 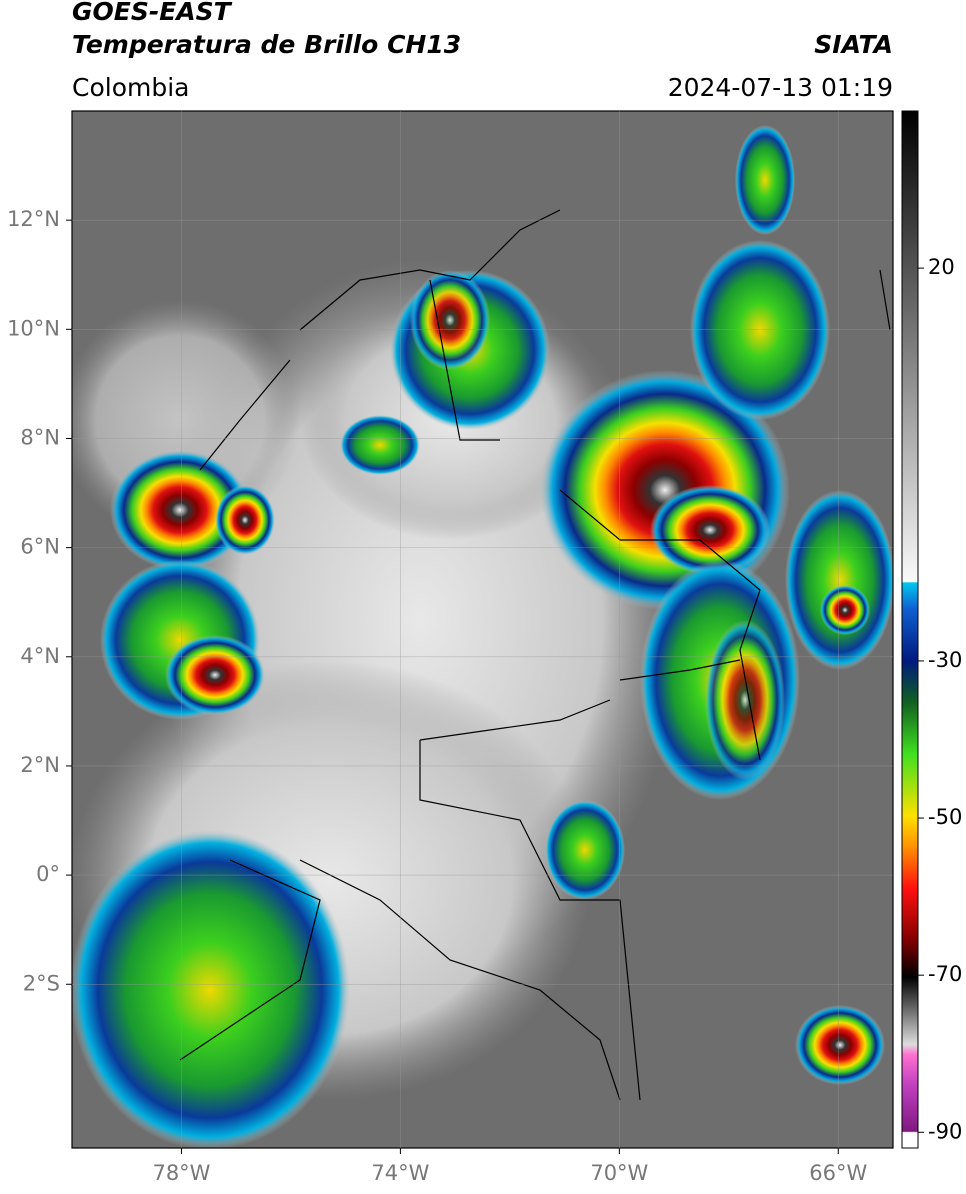 I want to click on y-tick-label: 12°N, so click(x=33, y=219).